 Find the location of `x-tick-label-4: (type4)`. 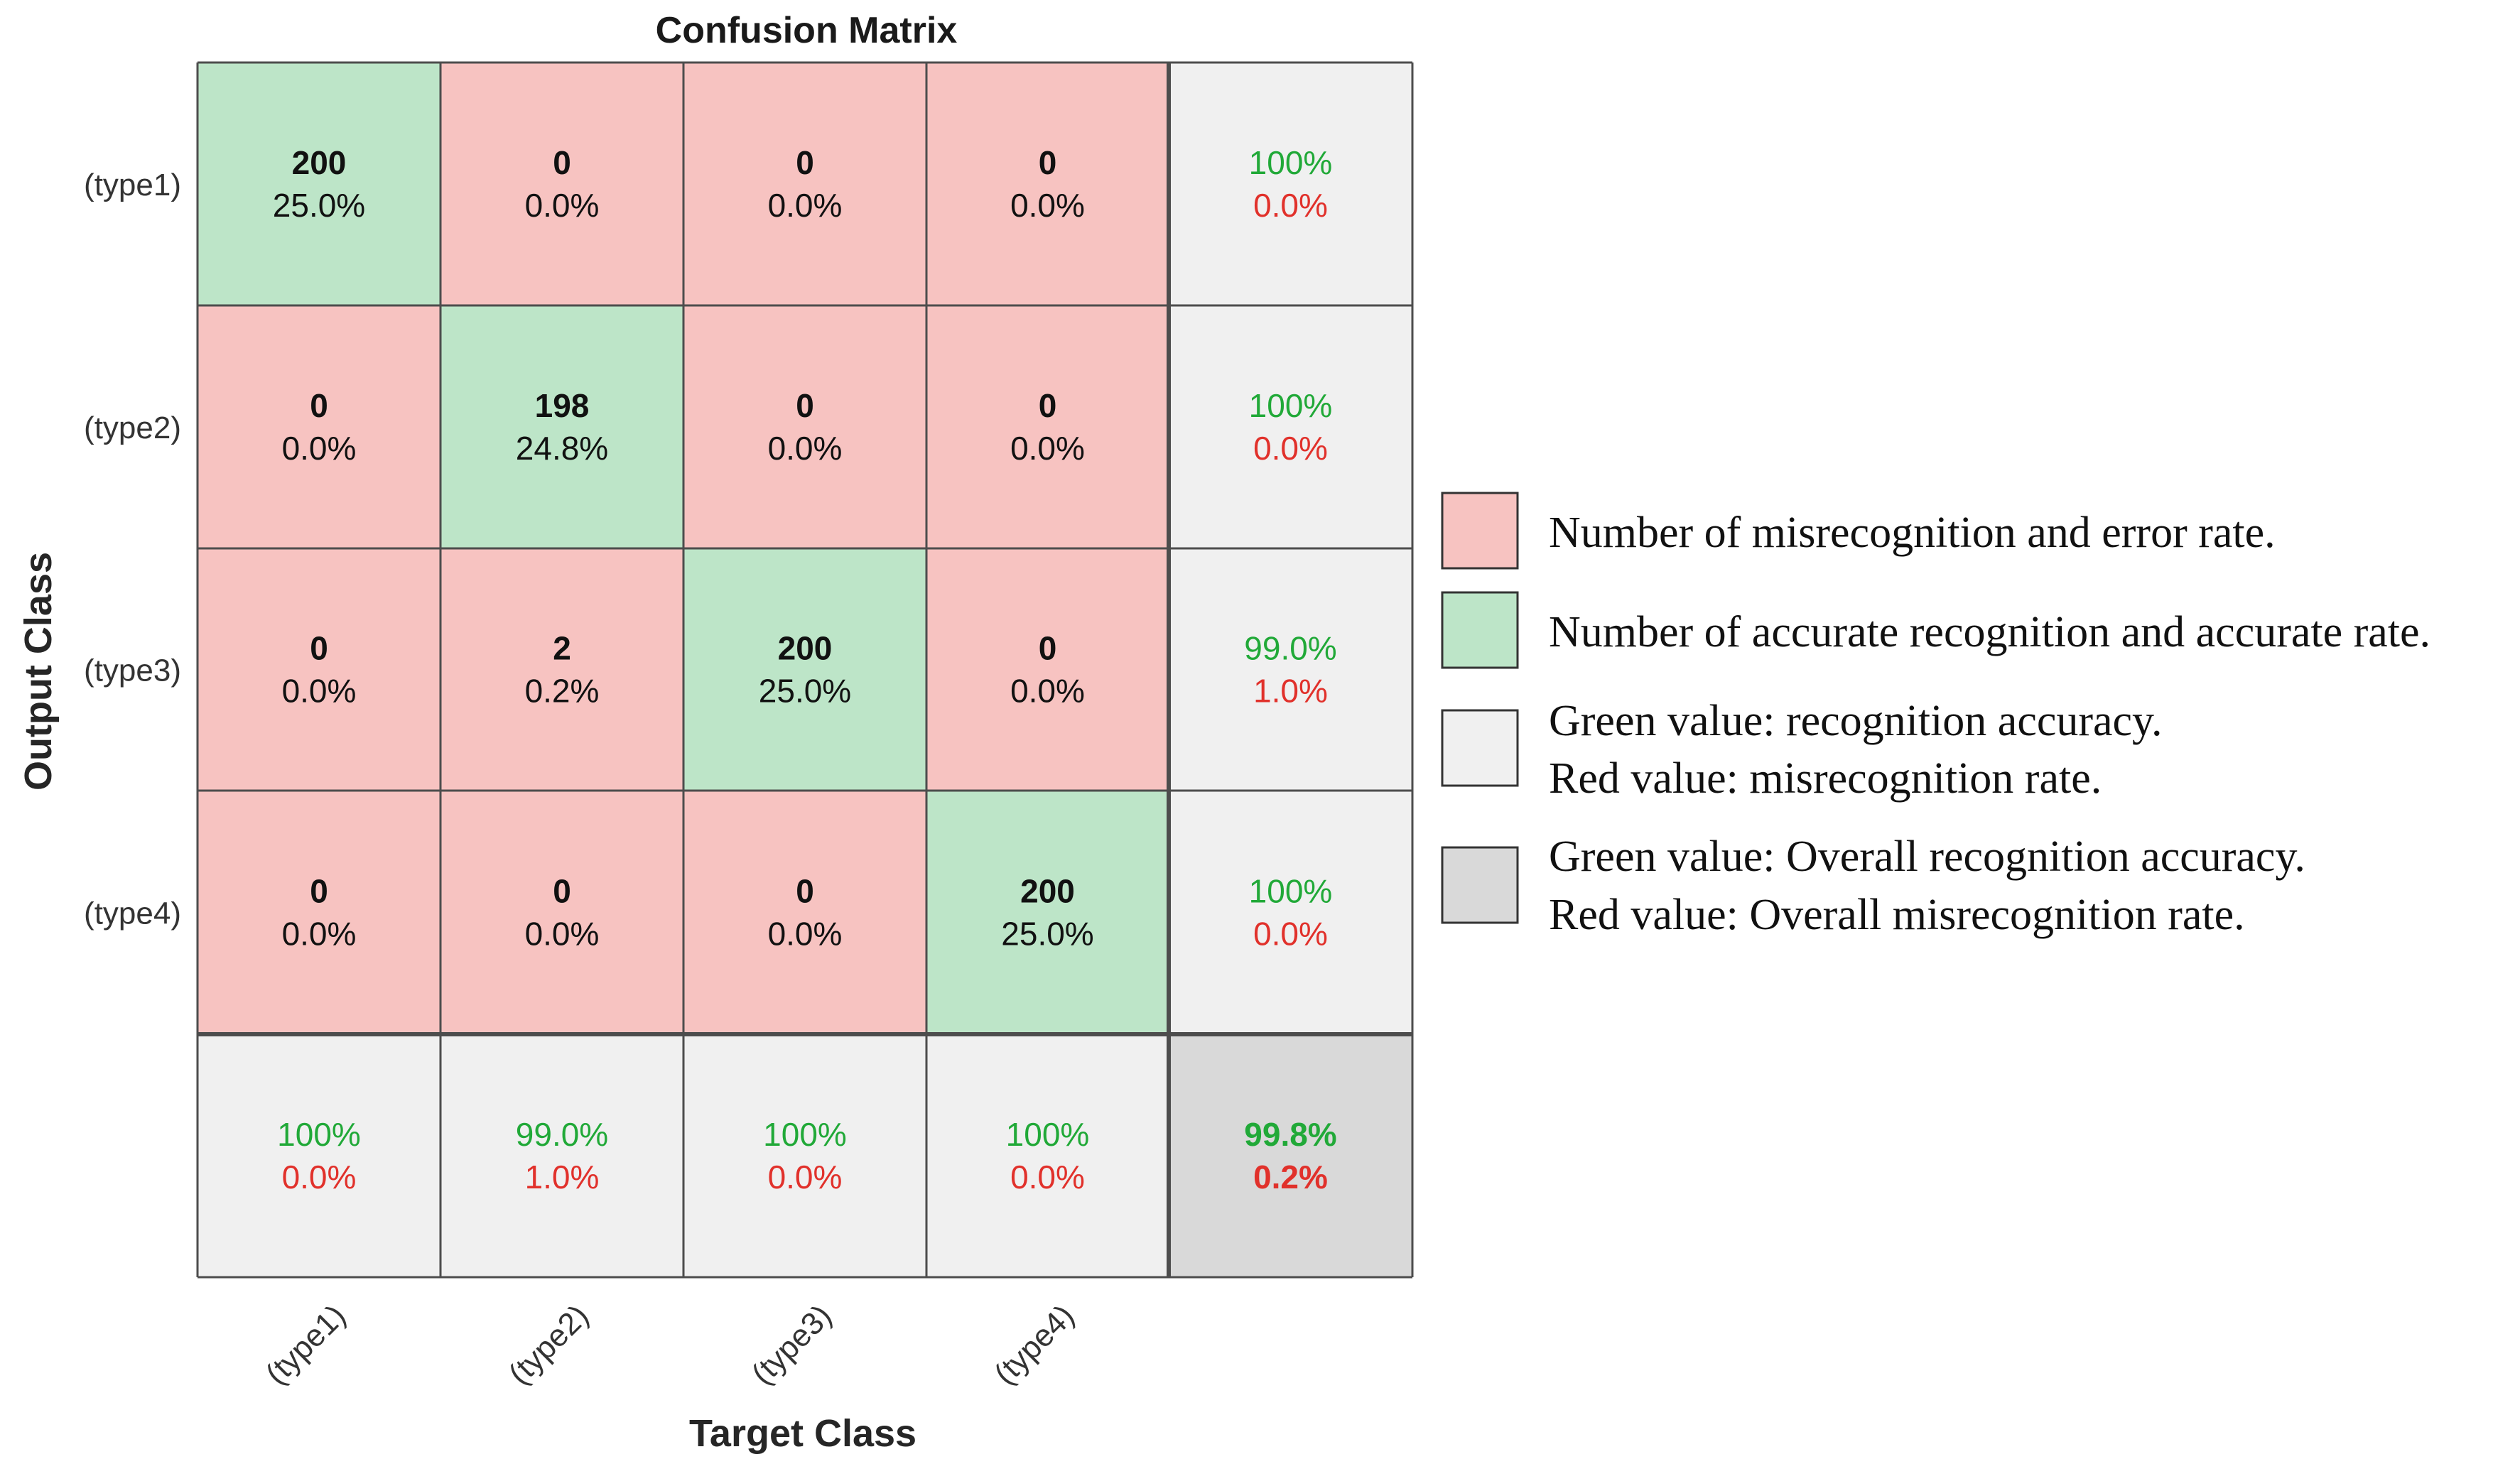

x-tick-label-4: (type4) is located at coordinates (1035, 1344).